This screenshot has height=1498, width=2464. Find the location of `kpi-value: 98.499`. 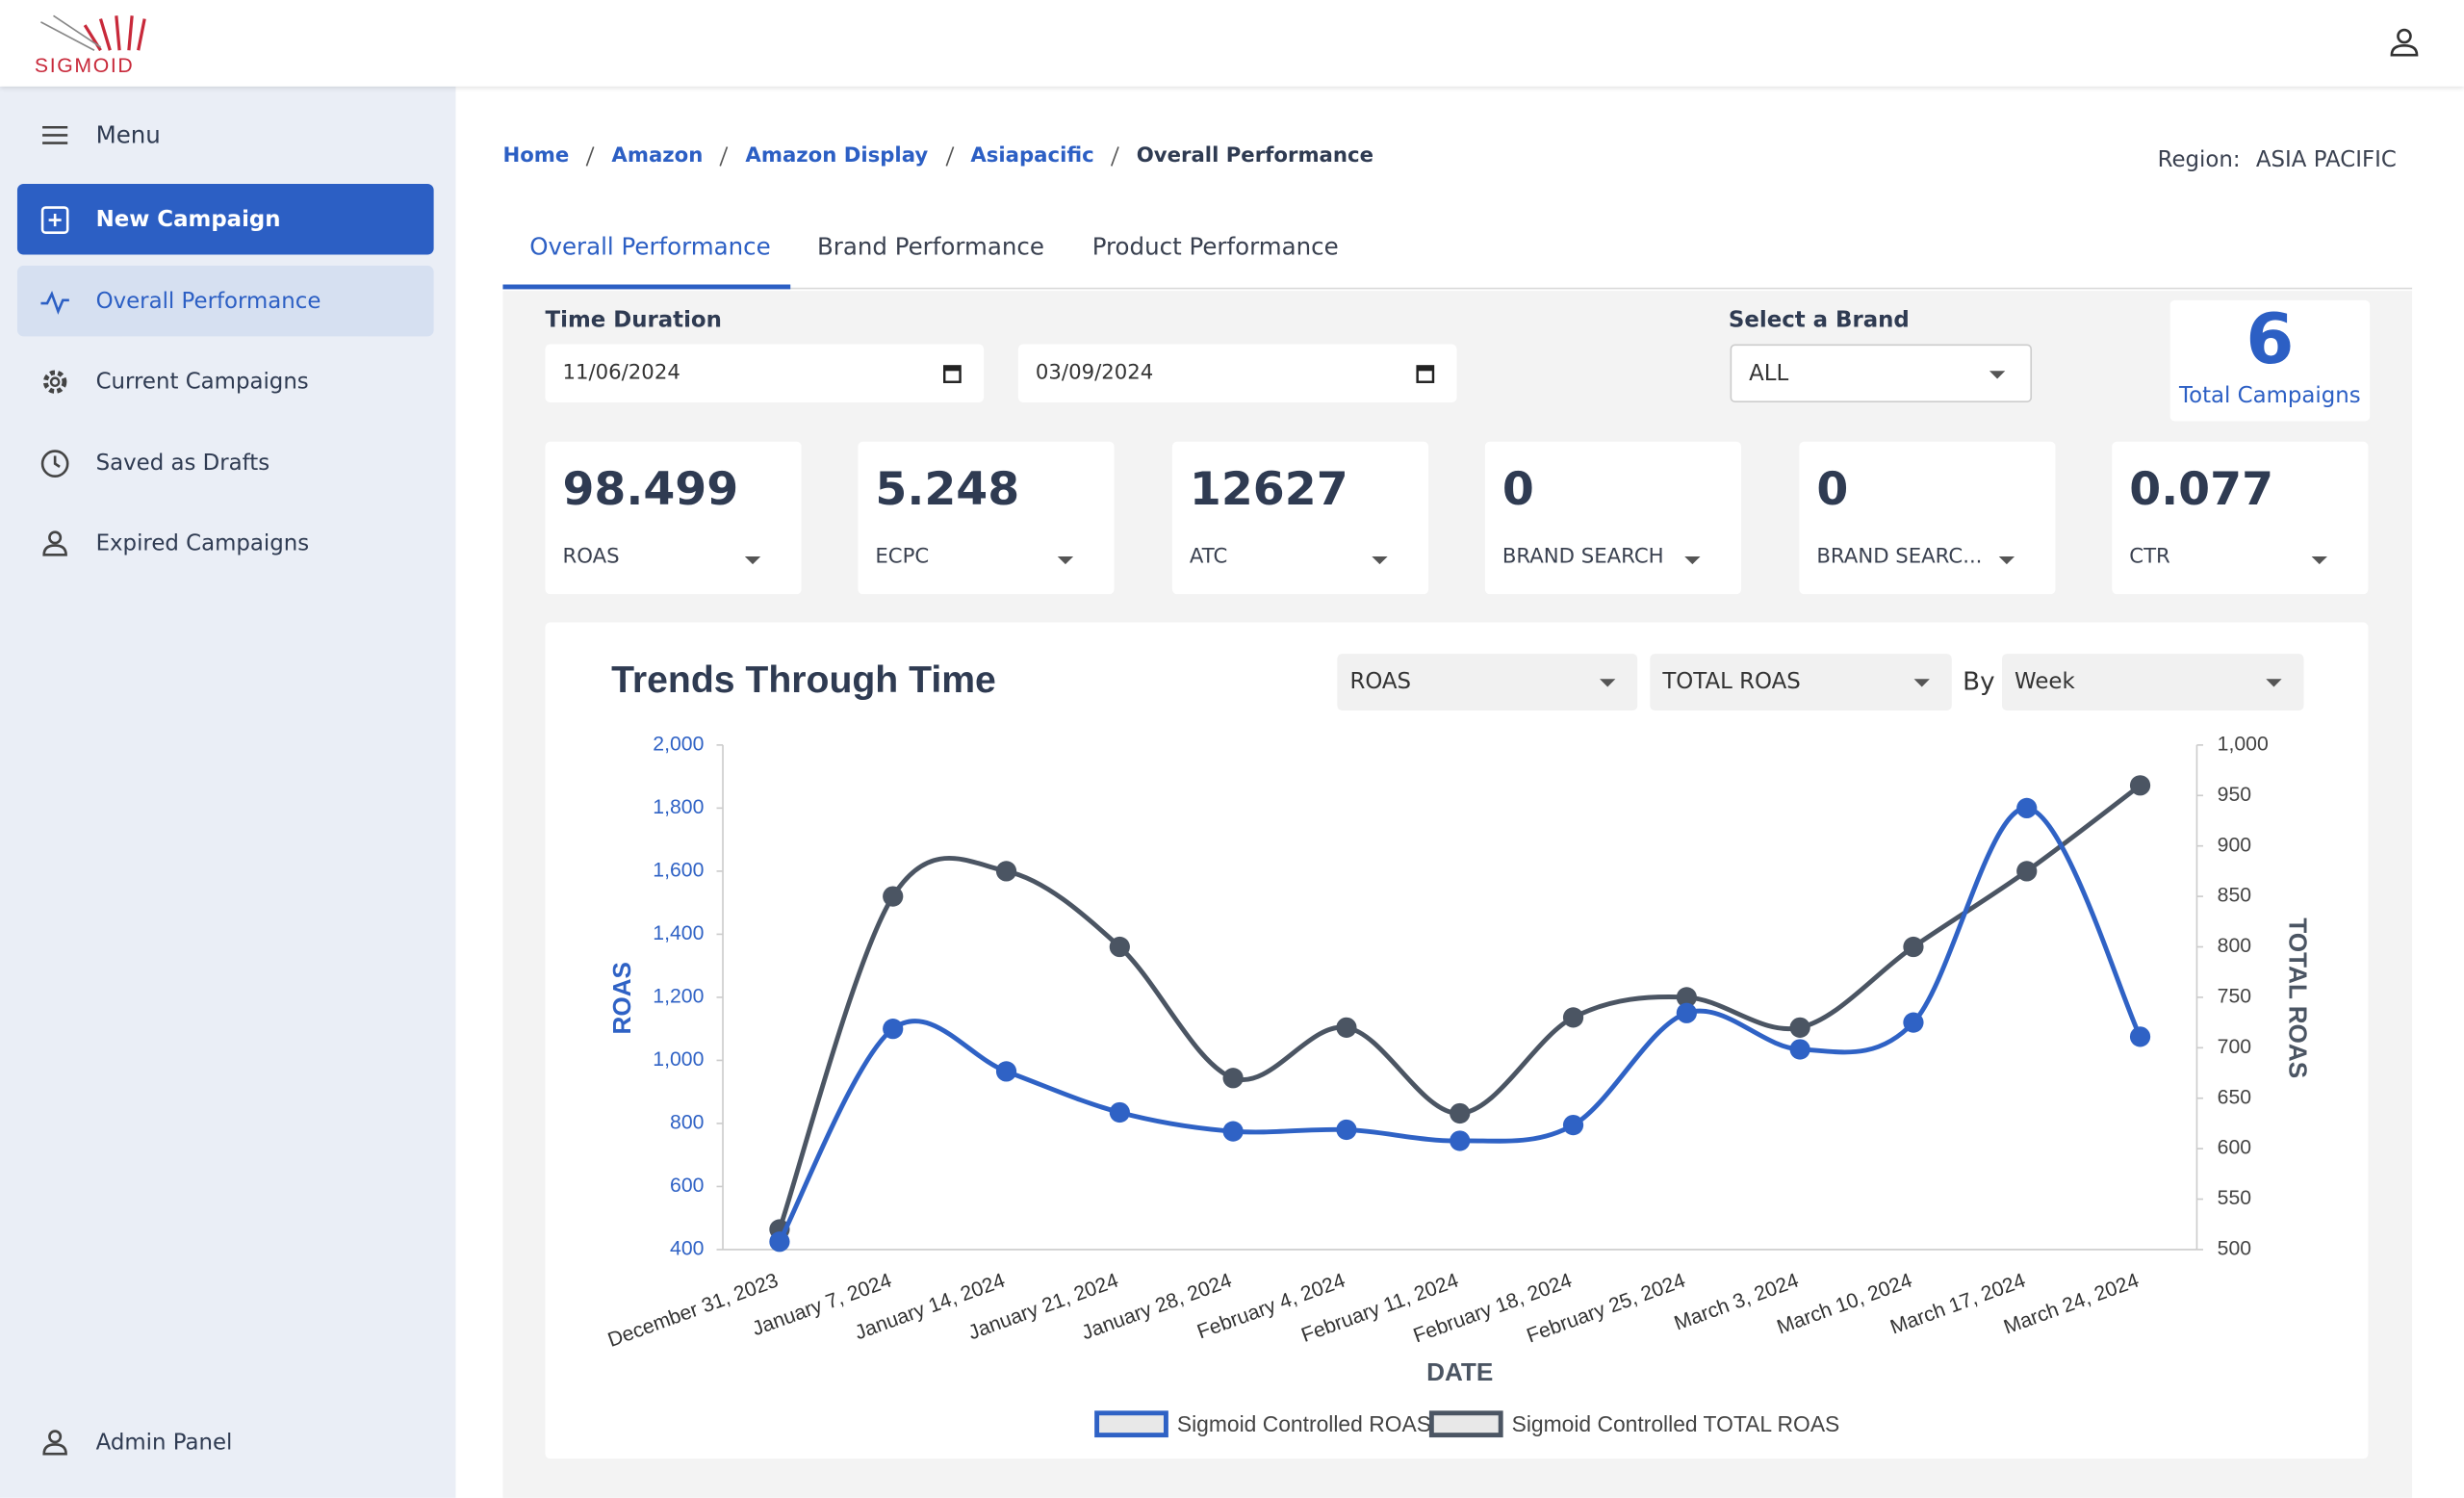

kpi-value: 98.499 is located at coordinates (650, 489).